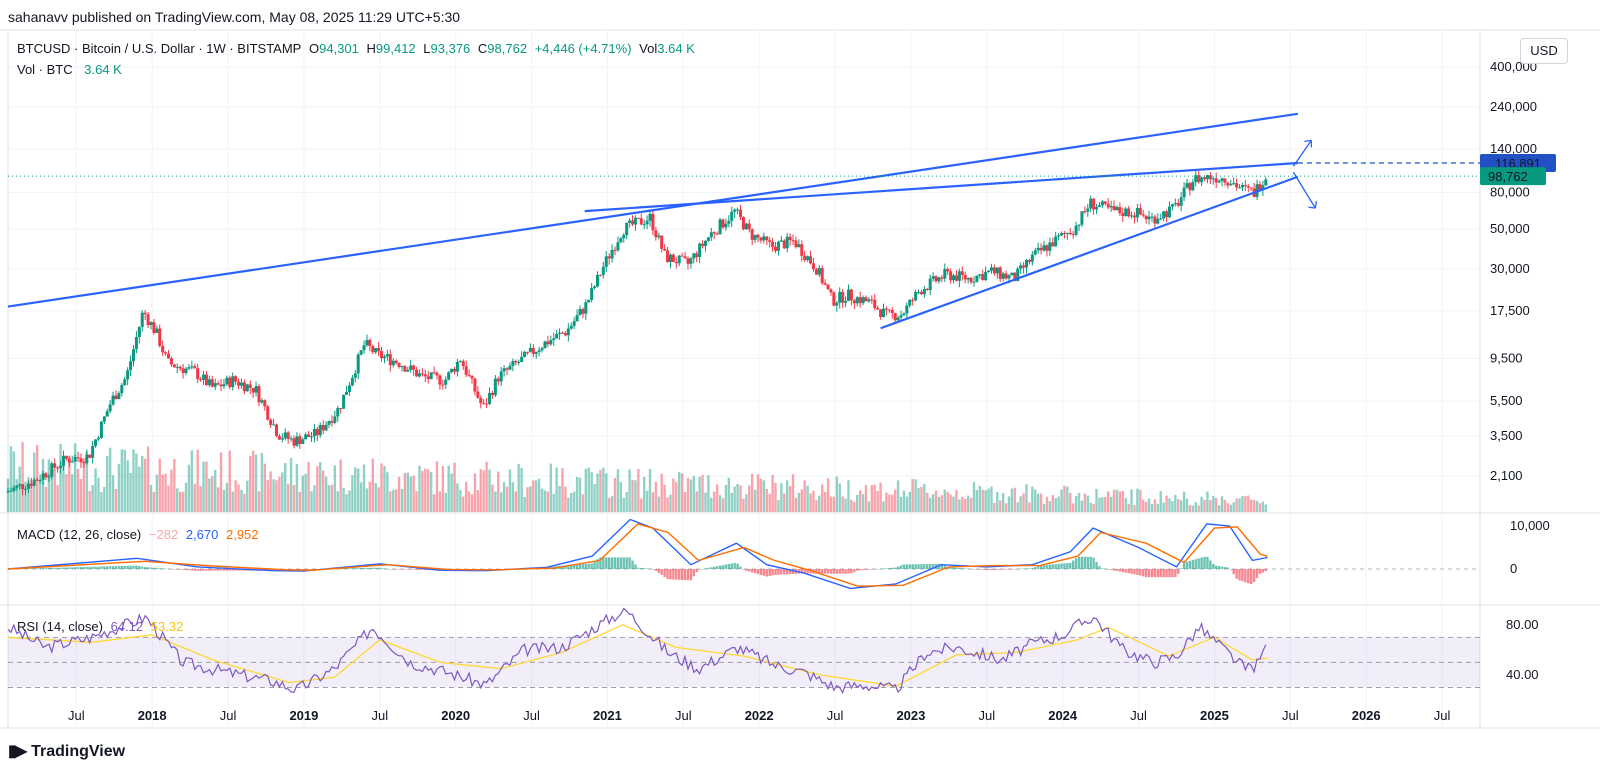 The height and width of the screenshot is (783, 1600). What do you see at coordinates (202, 534) in the screenshot?
I see `macd-line-value: 2,670` at bounding box center [202, 534].